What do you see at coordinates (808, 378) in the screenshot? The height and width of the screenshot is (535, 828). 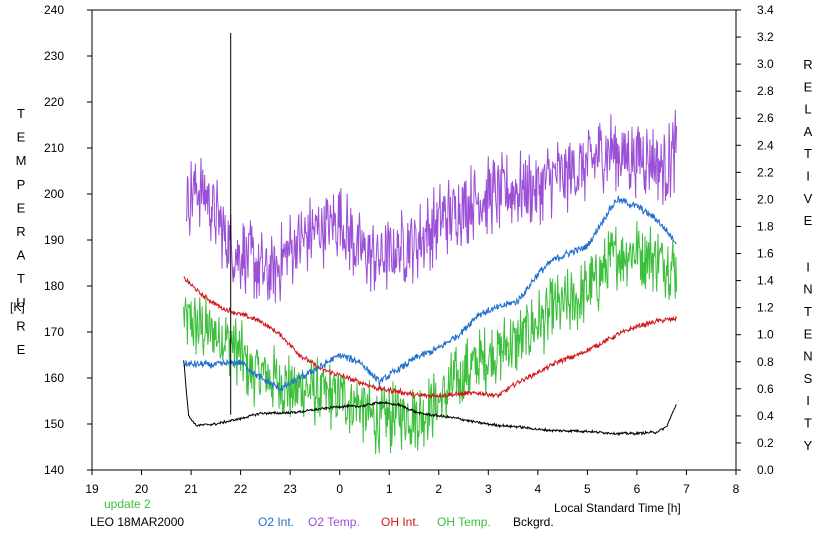 I see `y-right-title-letter: S` at bounding box center [808, 378].